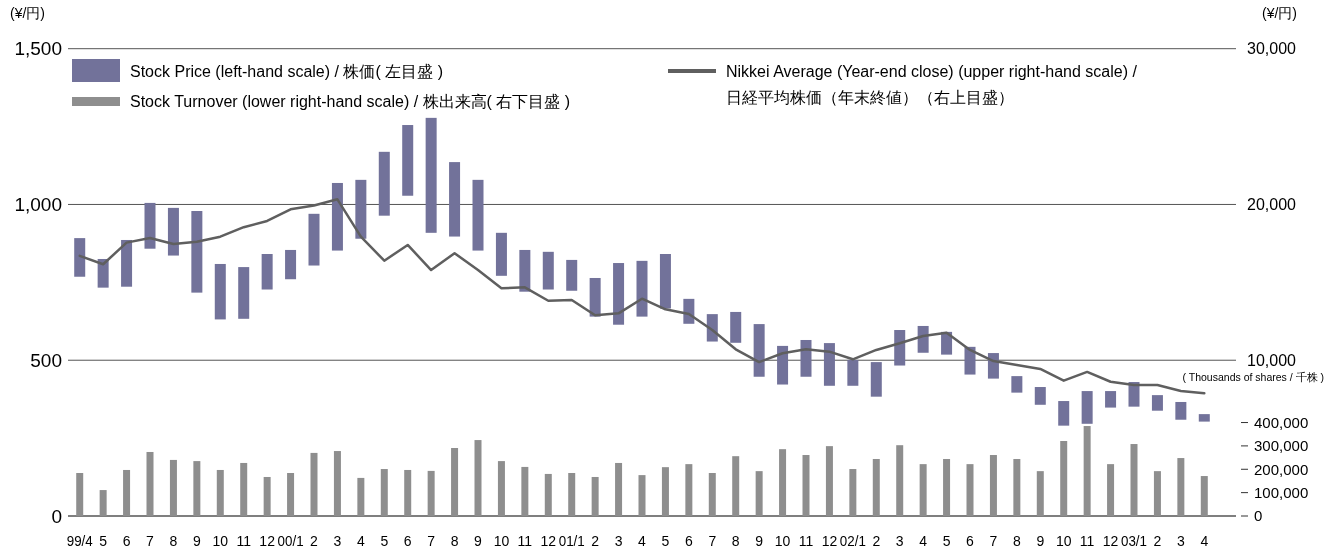 Image resolution: width=1327 pixels, height=551 pixels. What do you see at coordinates (1281, 492) in the screenshot?
I see `y3-tick-label: 100,000` at bounding box center [1281, 492].